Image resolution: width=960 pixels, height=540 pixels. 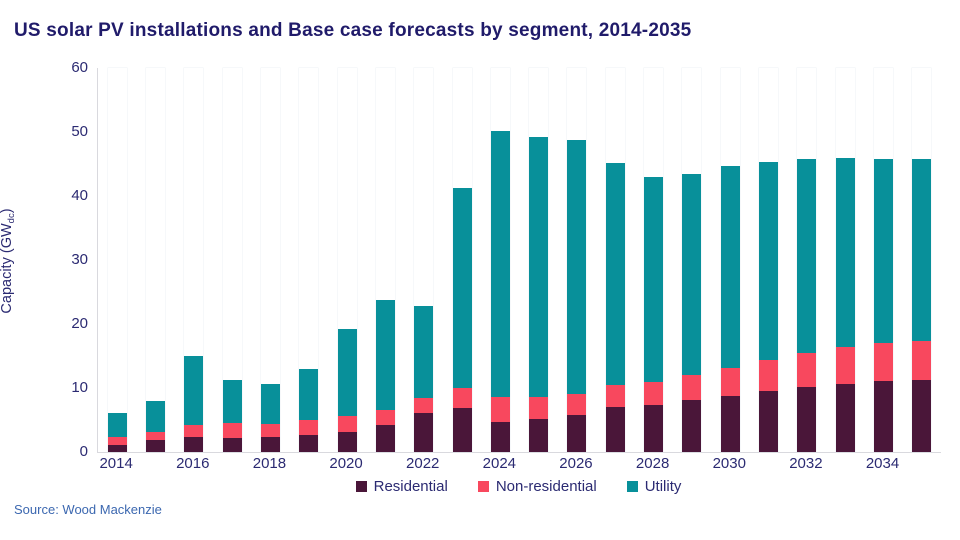 I want to click on x-tick-label-2022: 2022, so click(x=423, y=463).